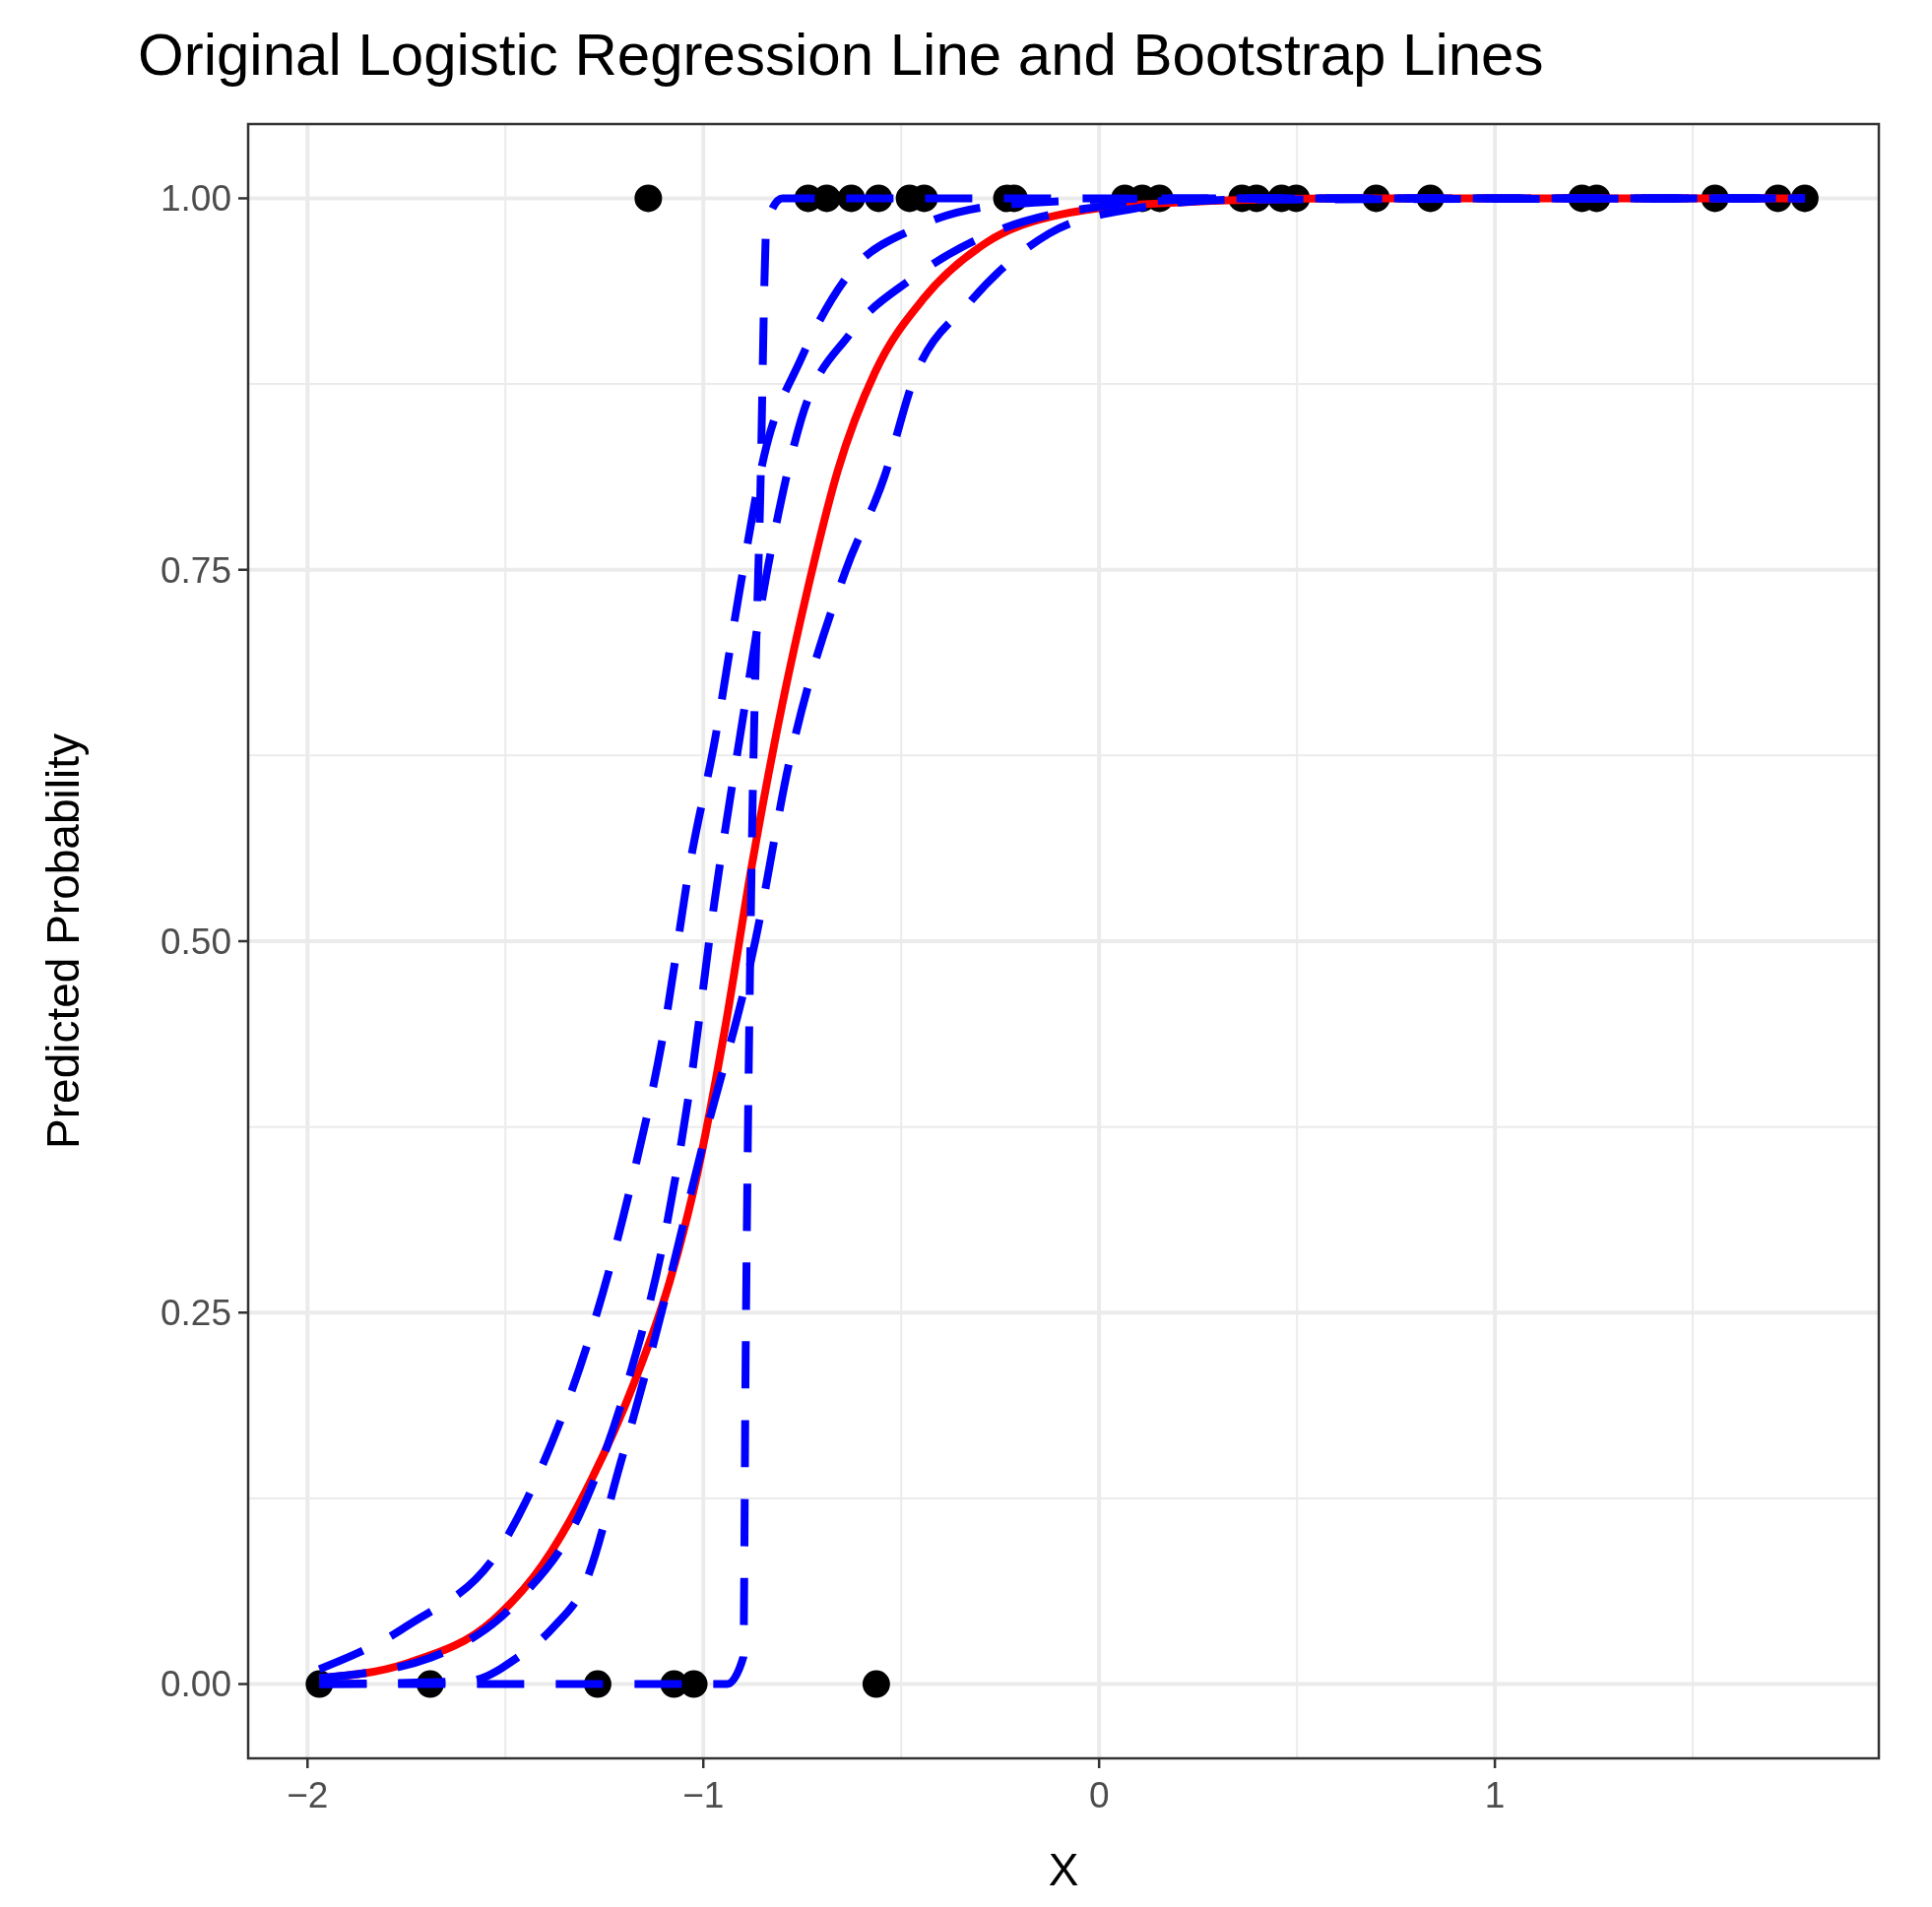 This screenshot has height=1907, width=1932. What do you see at coordinates (308, 1795) in the screenshot?
I see `x-tick-label: −2` at bounding box center [308, 1795].